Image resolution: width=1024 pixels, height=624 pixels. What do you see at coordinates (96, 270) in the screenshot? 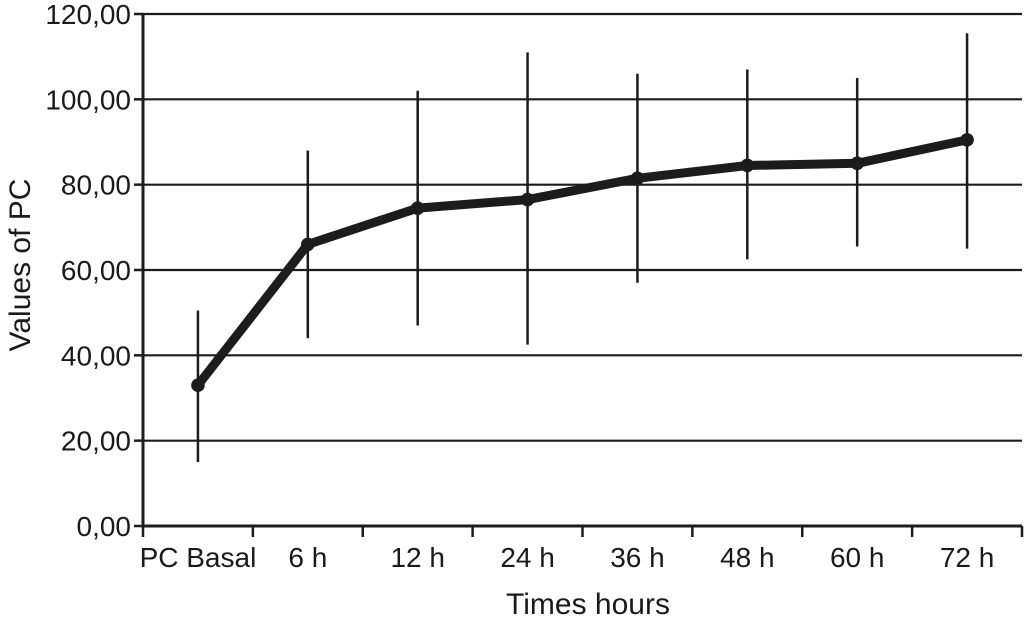
I see `y-tick-label: 60,00` at bounding box center [96, 270].